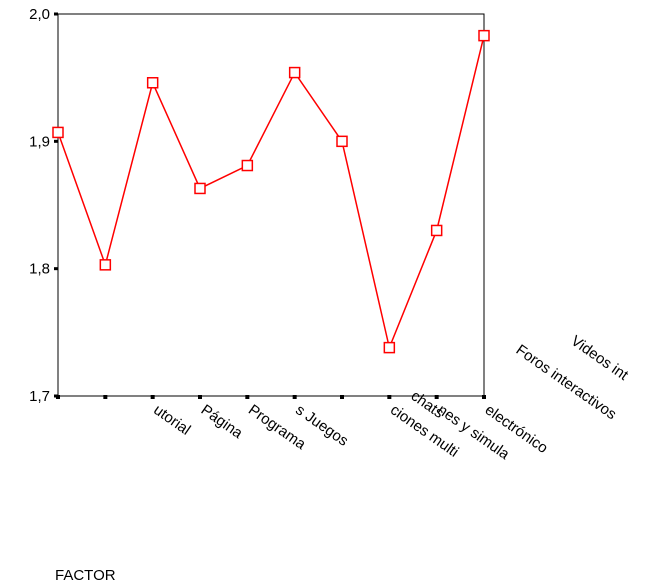 This screenshot has width=649, height=585. What do you see at coordinates (85, 575) in the screenshot?
I see `x-axis-label: FACTOR` at bounding box center [85, 575].